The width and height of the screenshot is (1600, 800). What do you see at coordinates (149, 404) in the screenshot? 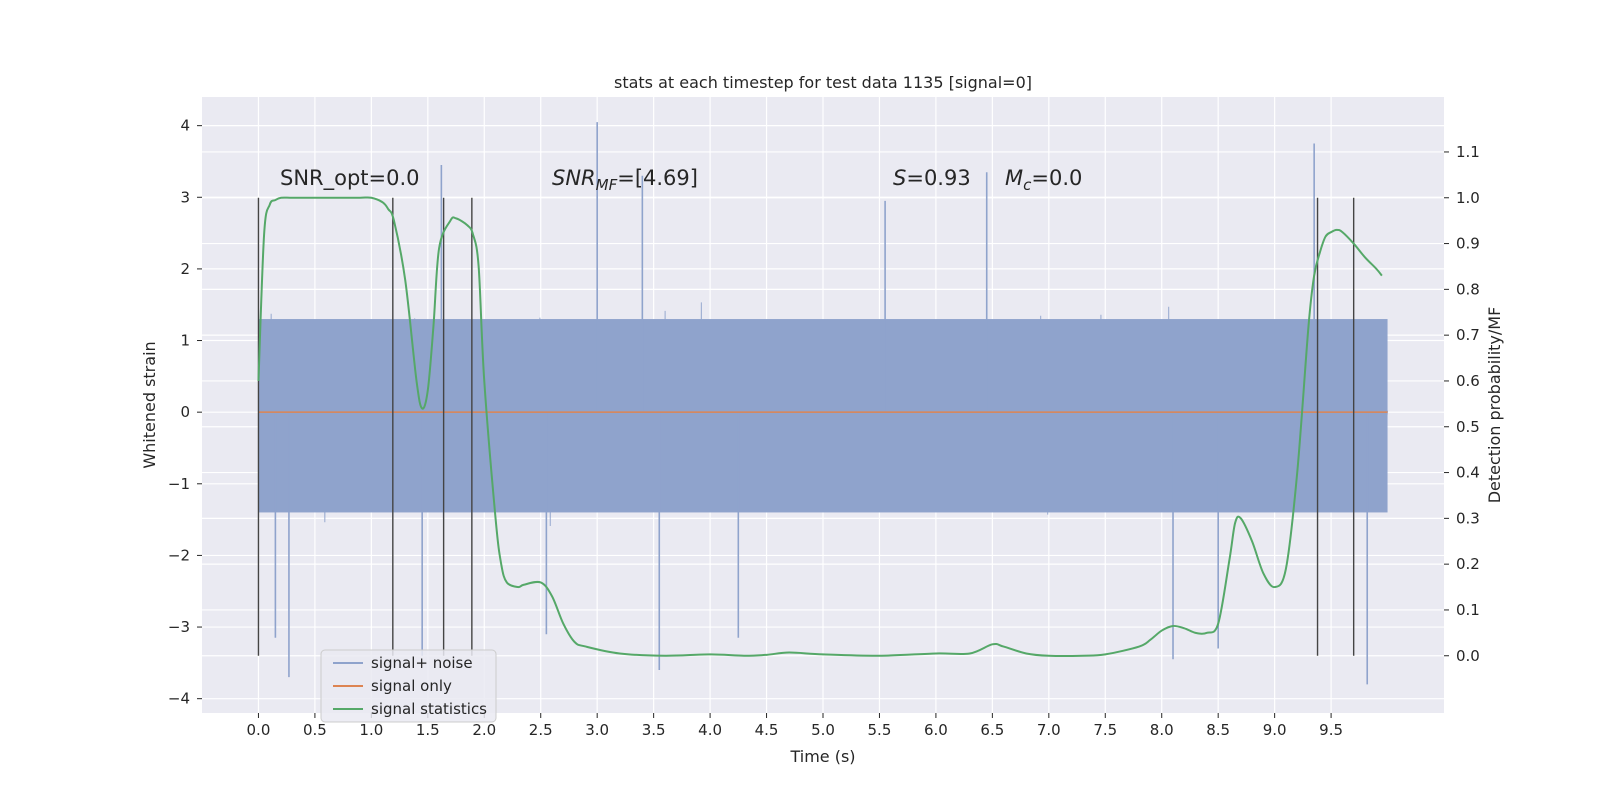
I see `y-axis-label: Whitened strain` at bounding box center [149, 404].